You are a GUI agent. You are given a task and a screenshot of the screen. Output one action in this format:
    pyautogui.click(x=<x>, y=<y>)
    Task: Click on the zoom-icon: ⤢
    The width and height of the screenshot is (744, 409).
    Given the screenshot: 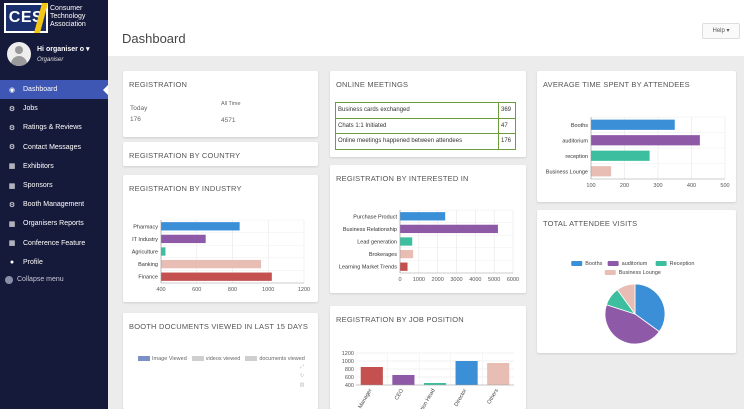 What is the action you would take?
    pyautogui.click(x=301, y=367)
    